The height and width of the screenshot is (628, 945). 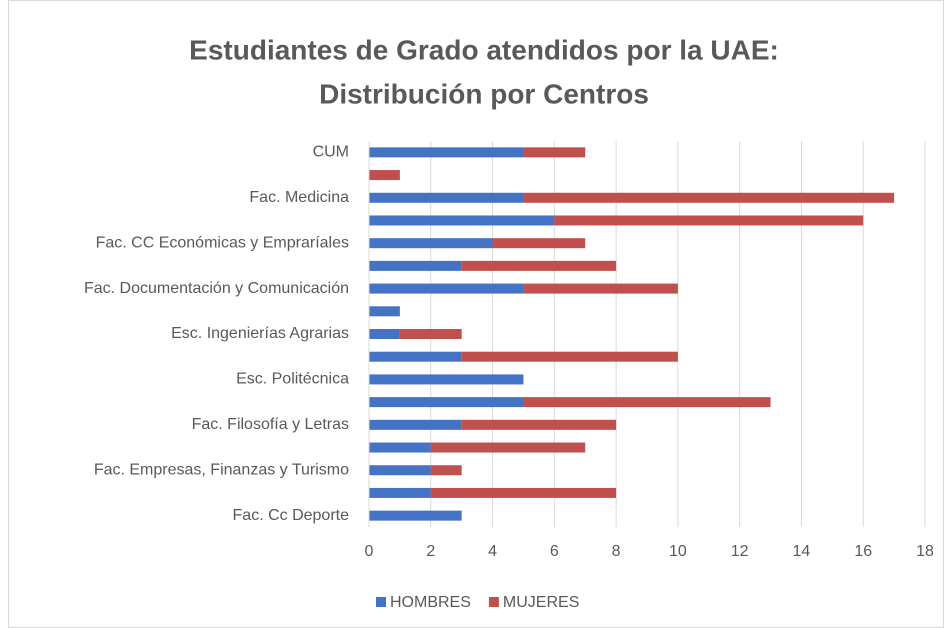 I want to click on y-tick-label: Esc. Ingenierías Agrarias, so click(x=260, y=333).